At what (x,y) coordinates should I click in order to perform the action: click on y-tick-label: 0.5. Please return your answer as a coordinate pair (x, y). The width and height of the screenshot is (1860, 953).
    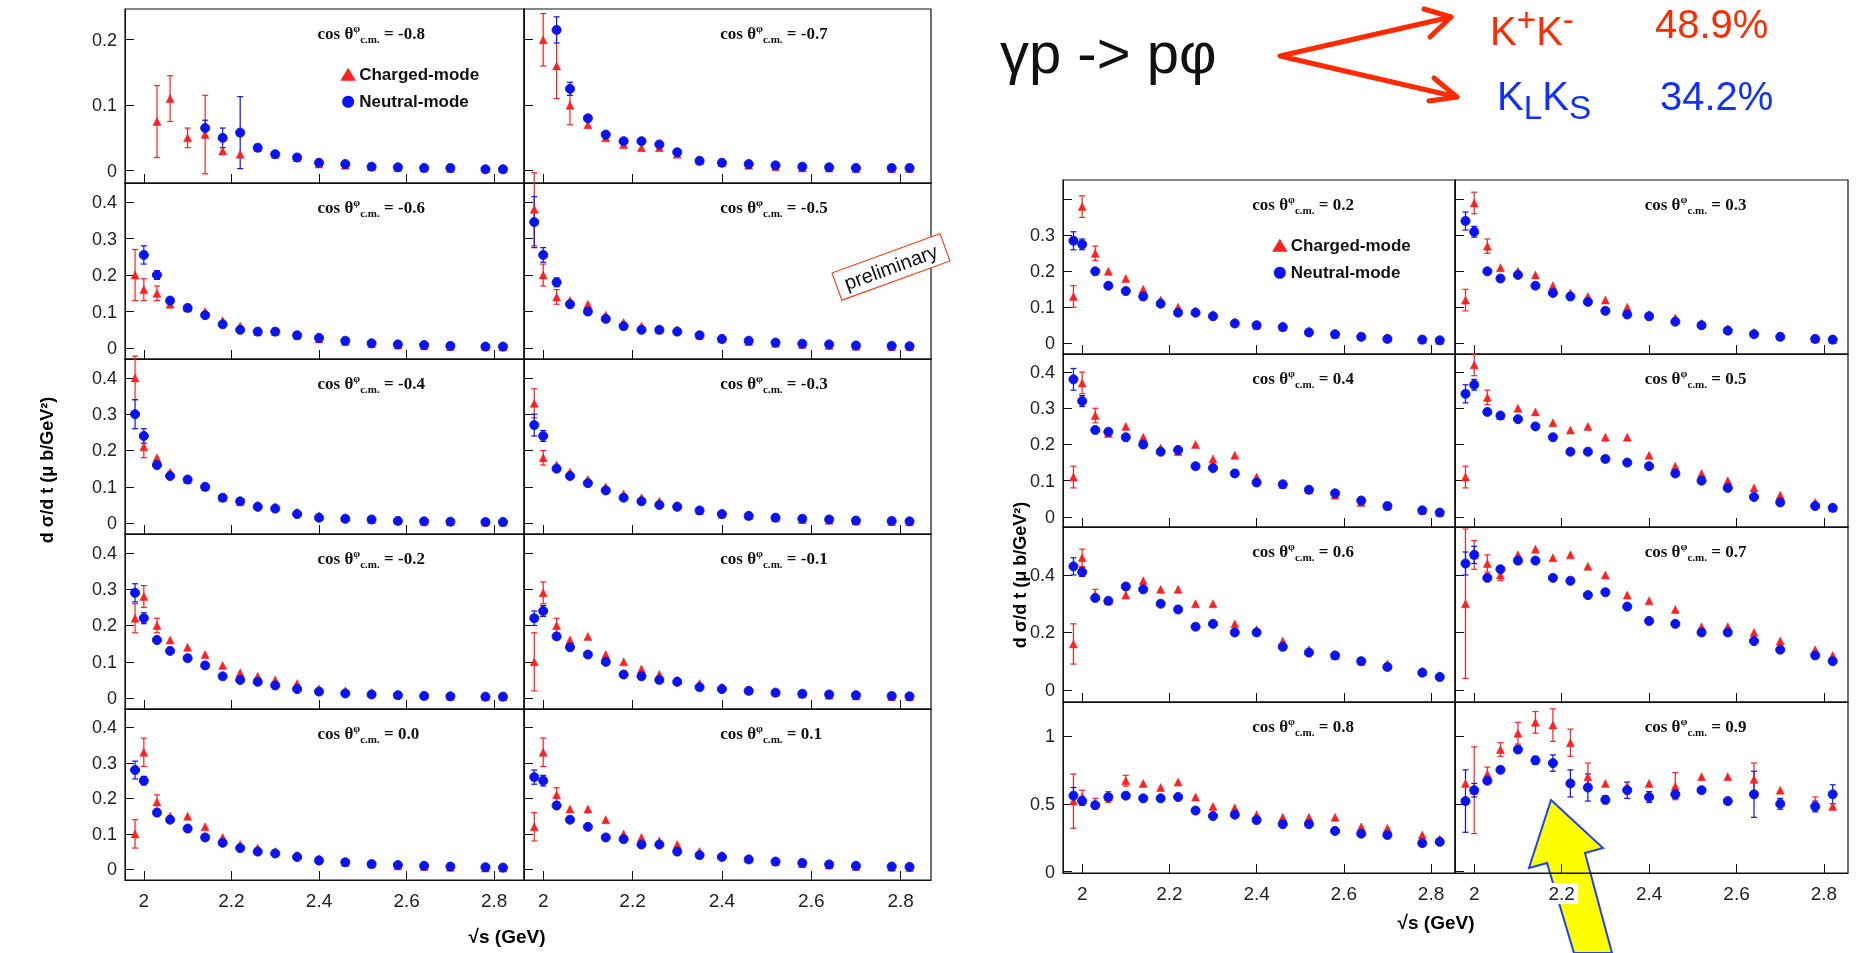
    Looking at the image, I should click on (1042, 803).